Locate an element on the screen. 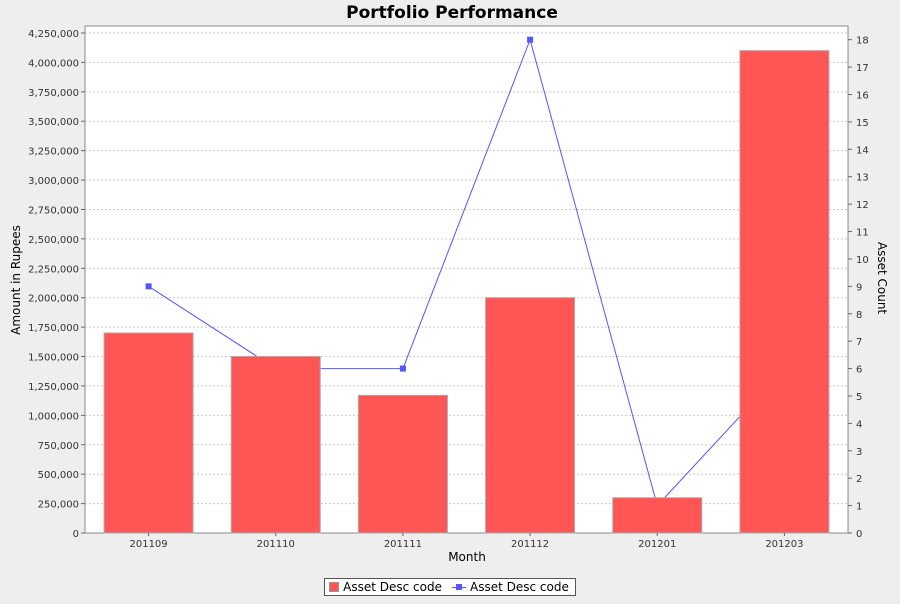  y-tick-label: 250,000 is located at coordinates (58, 505).